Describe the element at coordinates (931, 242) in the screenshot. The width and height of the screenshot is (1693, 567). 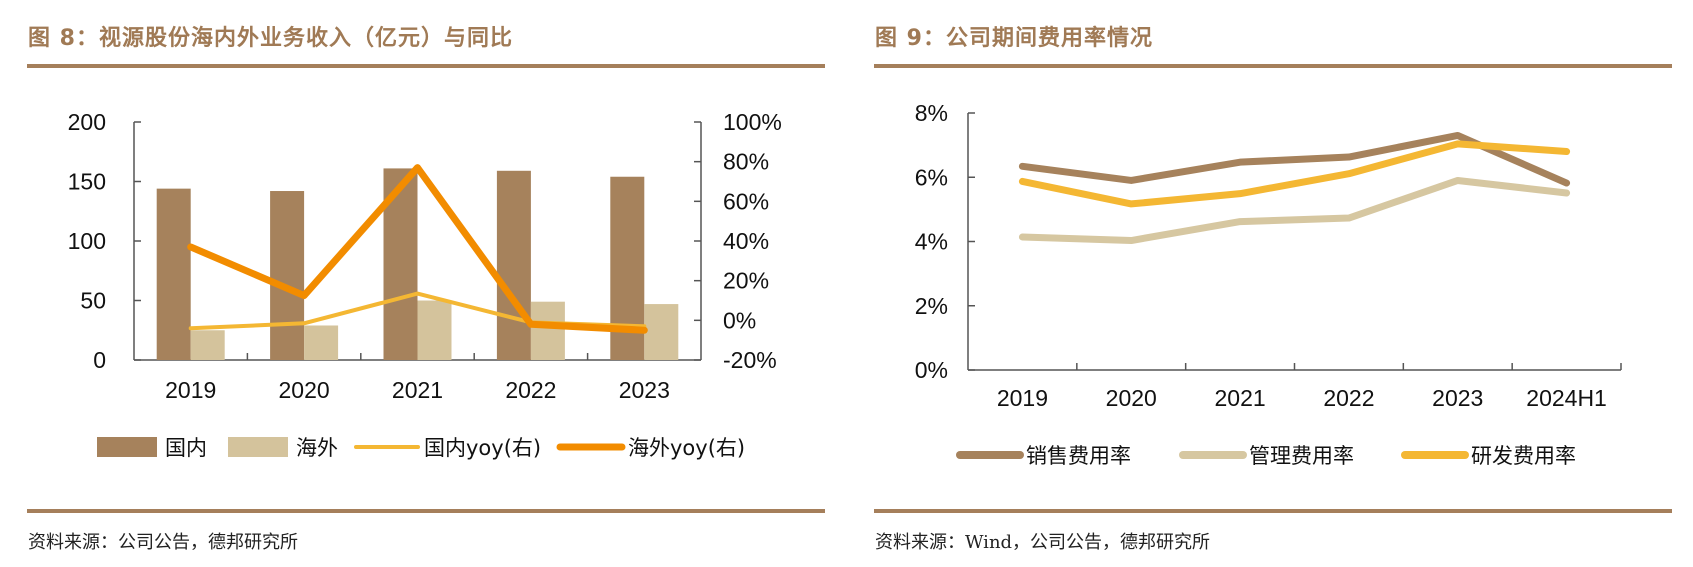
I see `y-tick-label: 4%` at that location.